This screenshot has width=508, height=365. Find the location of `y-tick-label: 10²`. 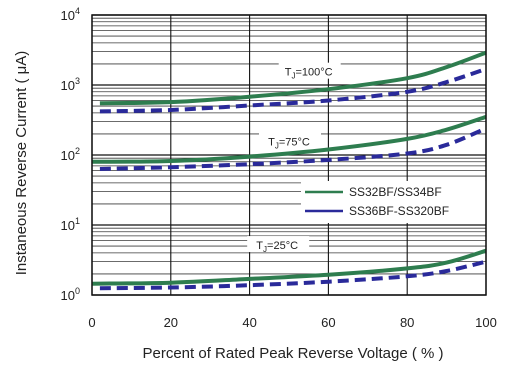

y-tick-label: 10² is located at coordinates (70, 154).